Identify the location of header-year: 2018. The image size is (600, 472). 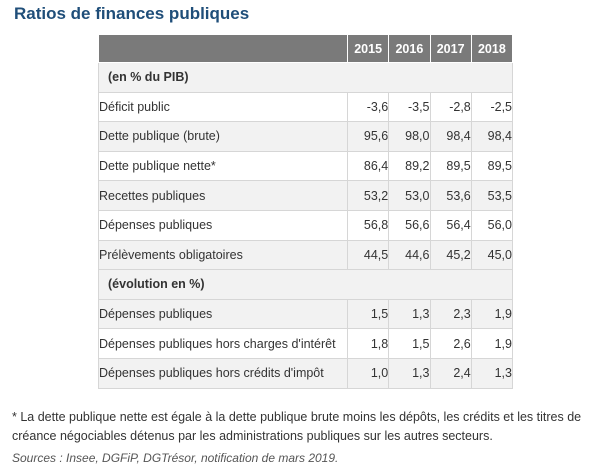
(492, 48).